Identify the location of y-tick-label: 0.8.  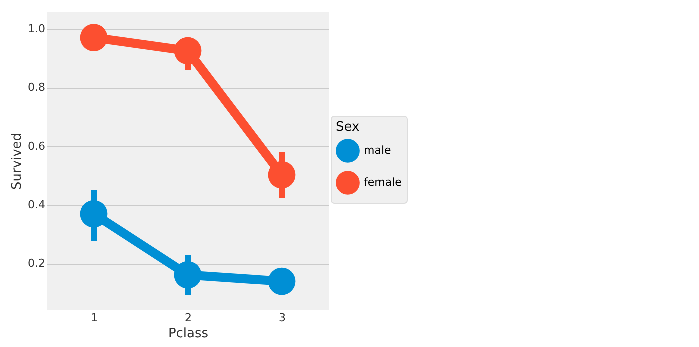
(37, 87).